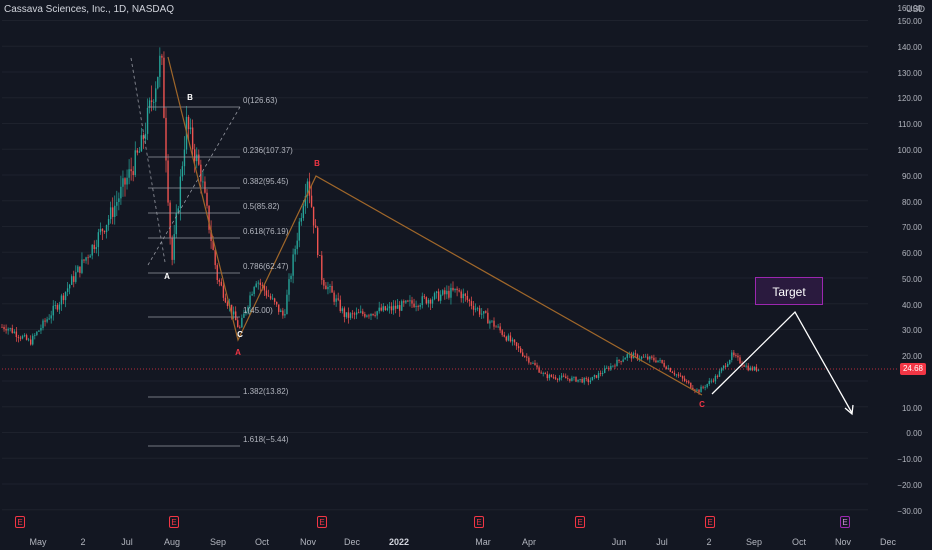 Image resolution: width=932 pixels, height=550 pixels. Describe the element at coordinates (190, 97) in the screenshot. I see `wave-label-b: B` at that location.